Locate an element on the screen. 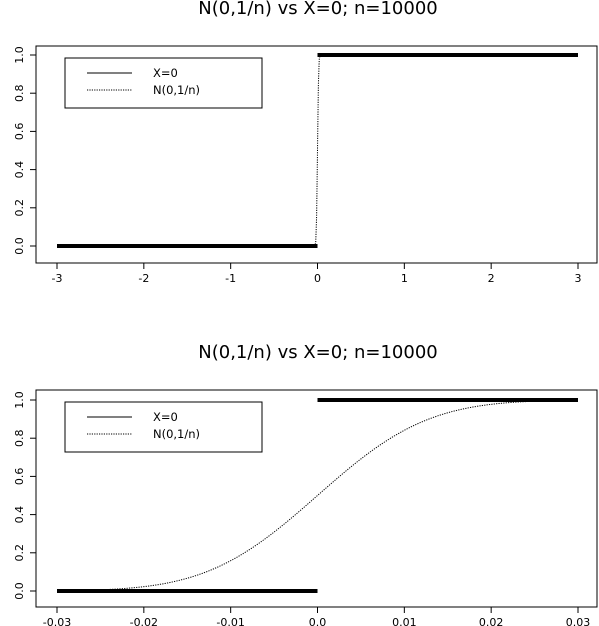 Image resolution: width=599 pixels, height=626 pixels. x-tick-label: 2 is located at coordinates (491, 278).